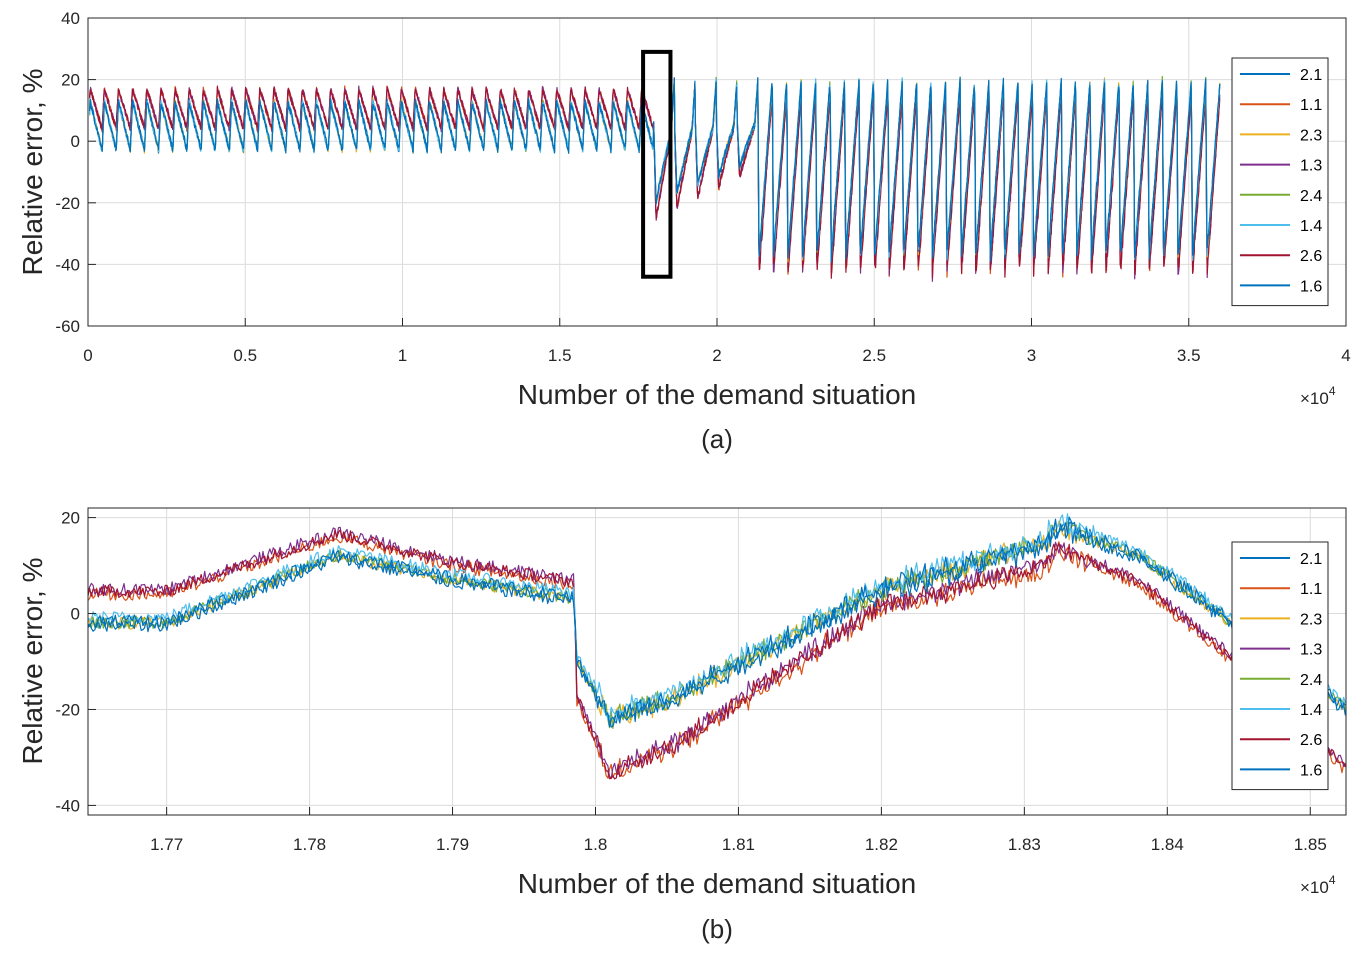 Image resolution: width=1371 pixels, height=959 pixels. I want to click on chart-a-y-axis-label: Relative error, %, so click(32, 172).